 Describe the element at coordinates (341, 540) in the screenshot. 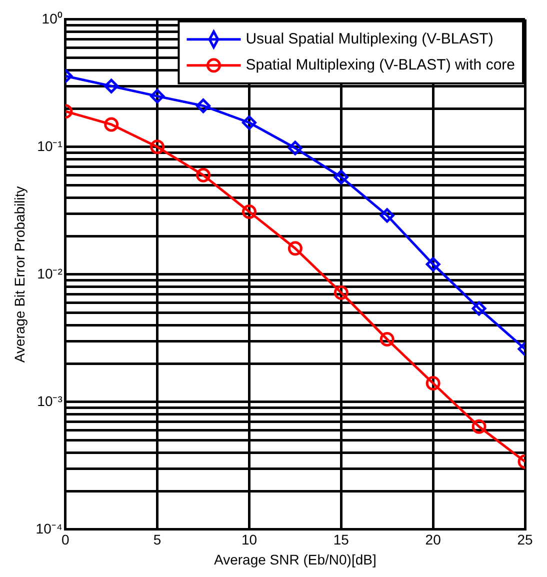

I see `x-tick-label: 15` at that location.